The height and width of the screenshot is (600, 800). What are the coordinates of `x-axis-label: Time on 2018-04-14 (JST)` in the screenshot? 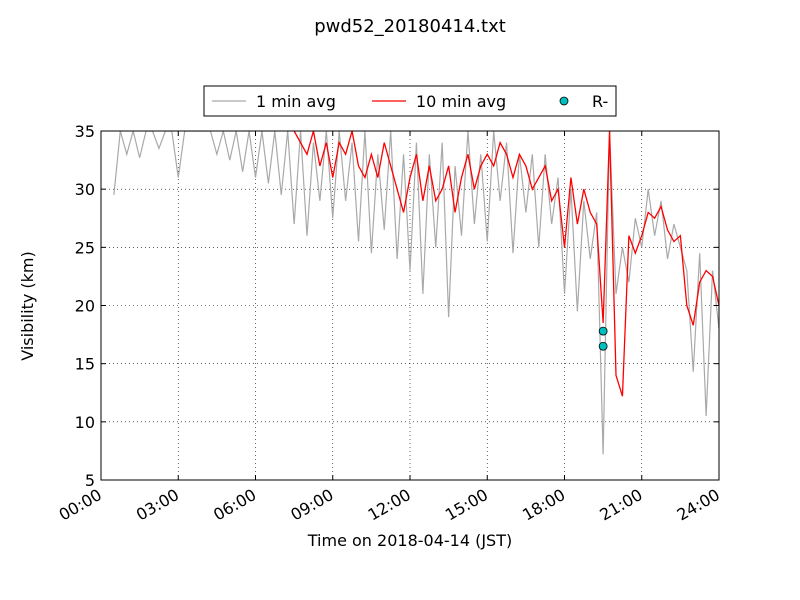 It's located at (409, 540).